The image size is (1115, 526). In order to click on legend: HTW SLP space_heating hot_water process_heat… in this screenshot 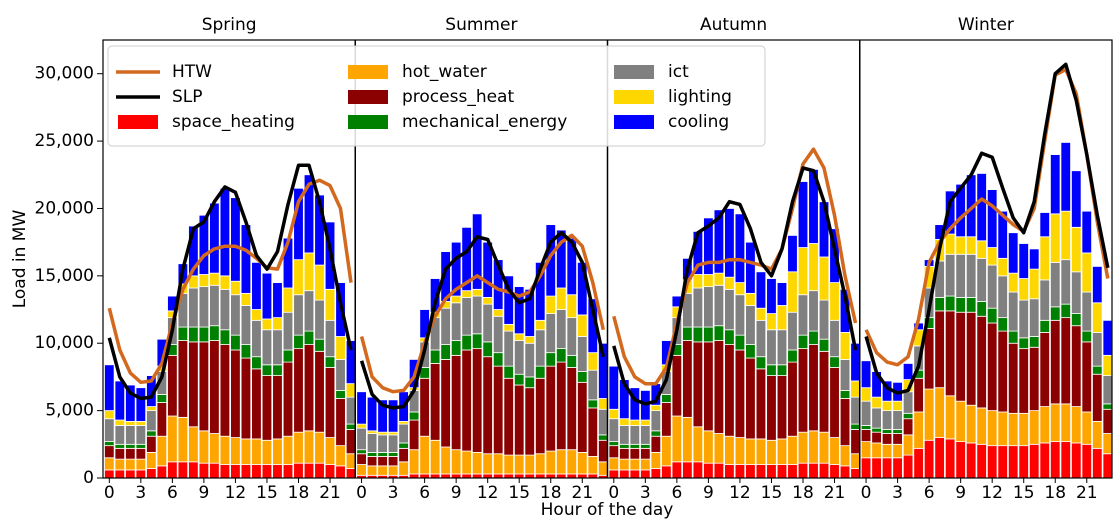, I will do `click(436, 96)`.